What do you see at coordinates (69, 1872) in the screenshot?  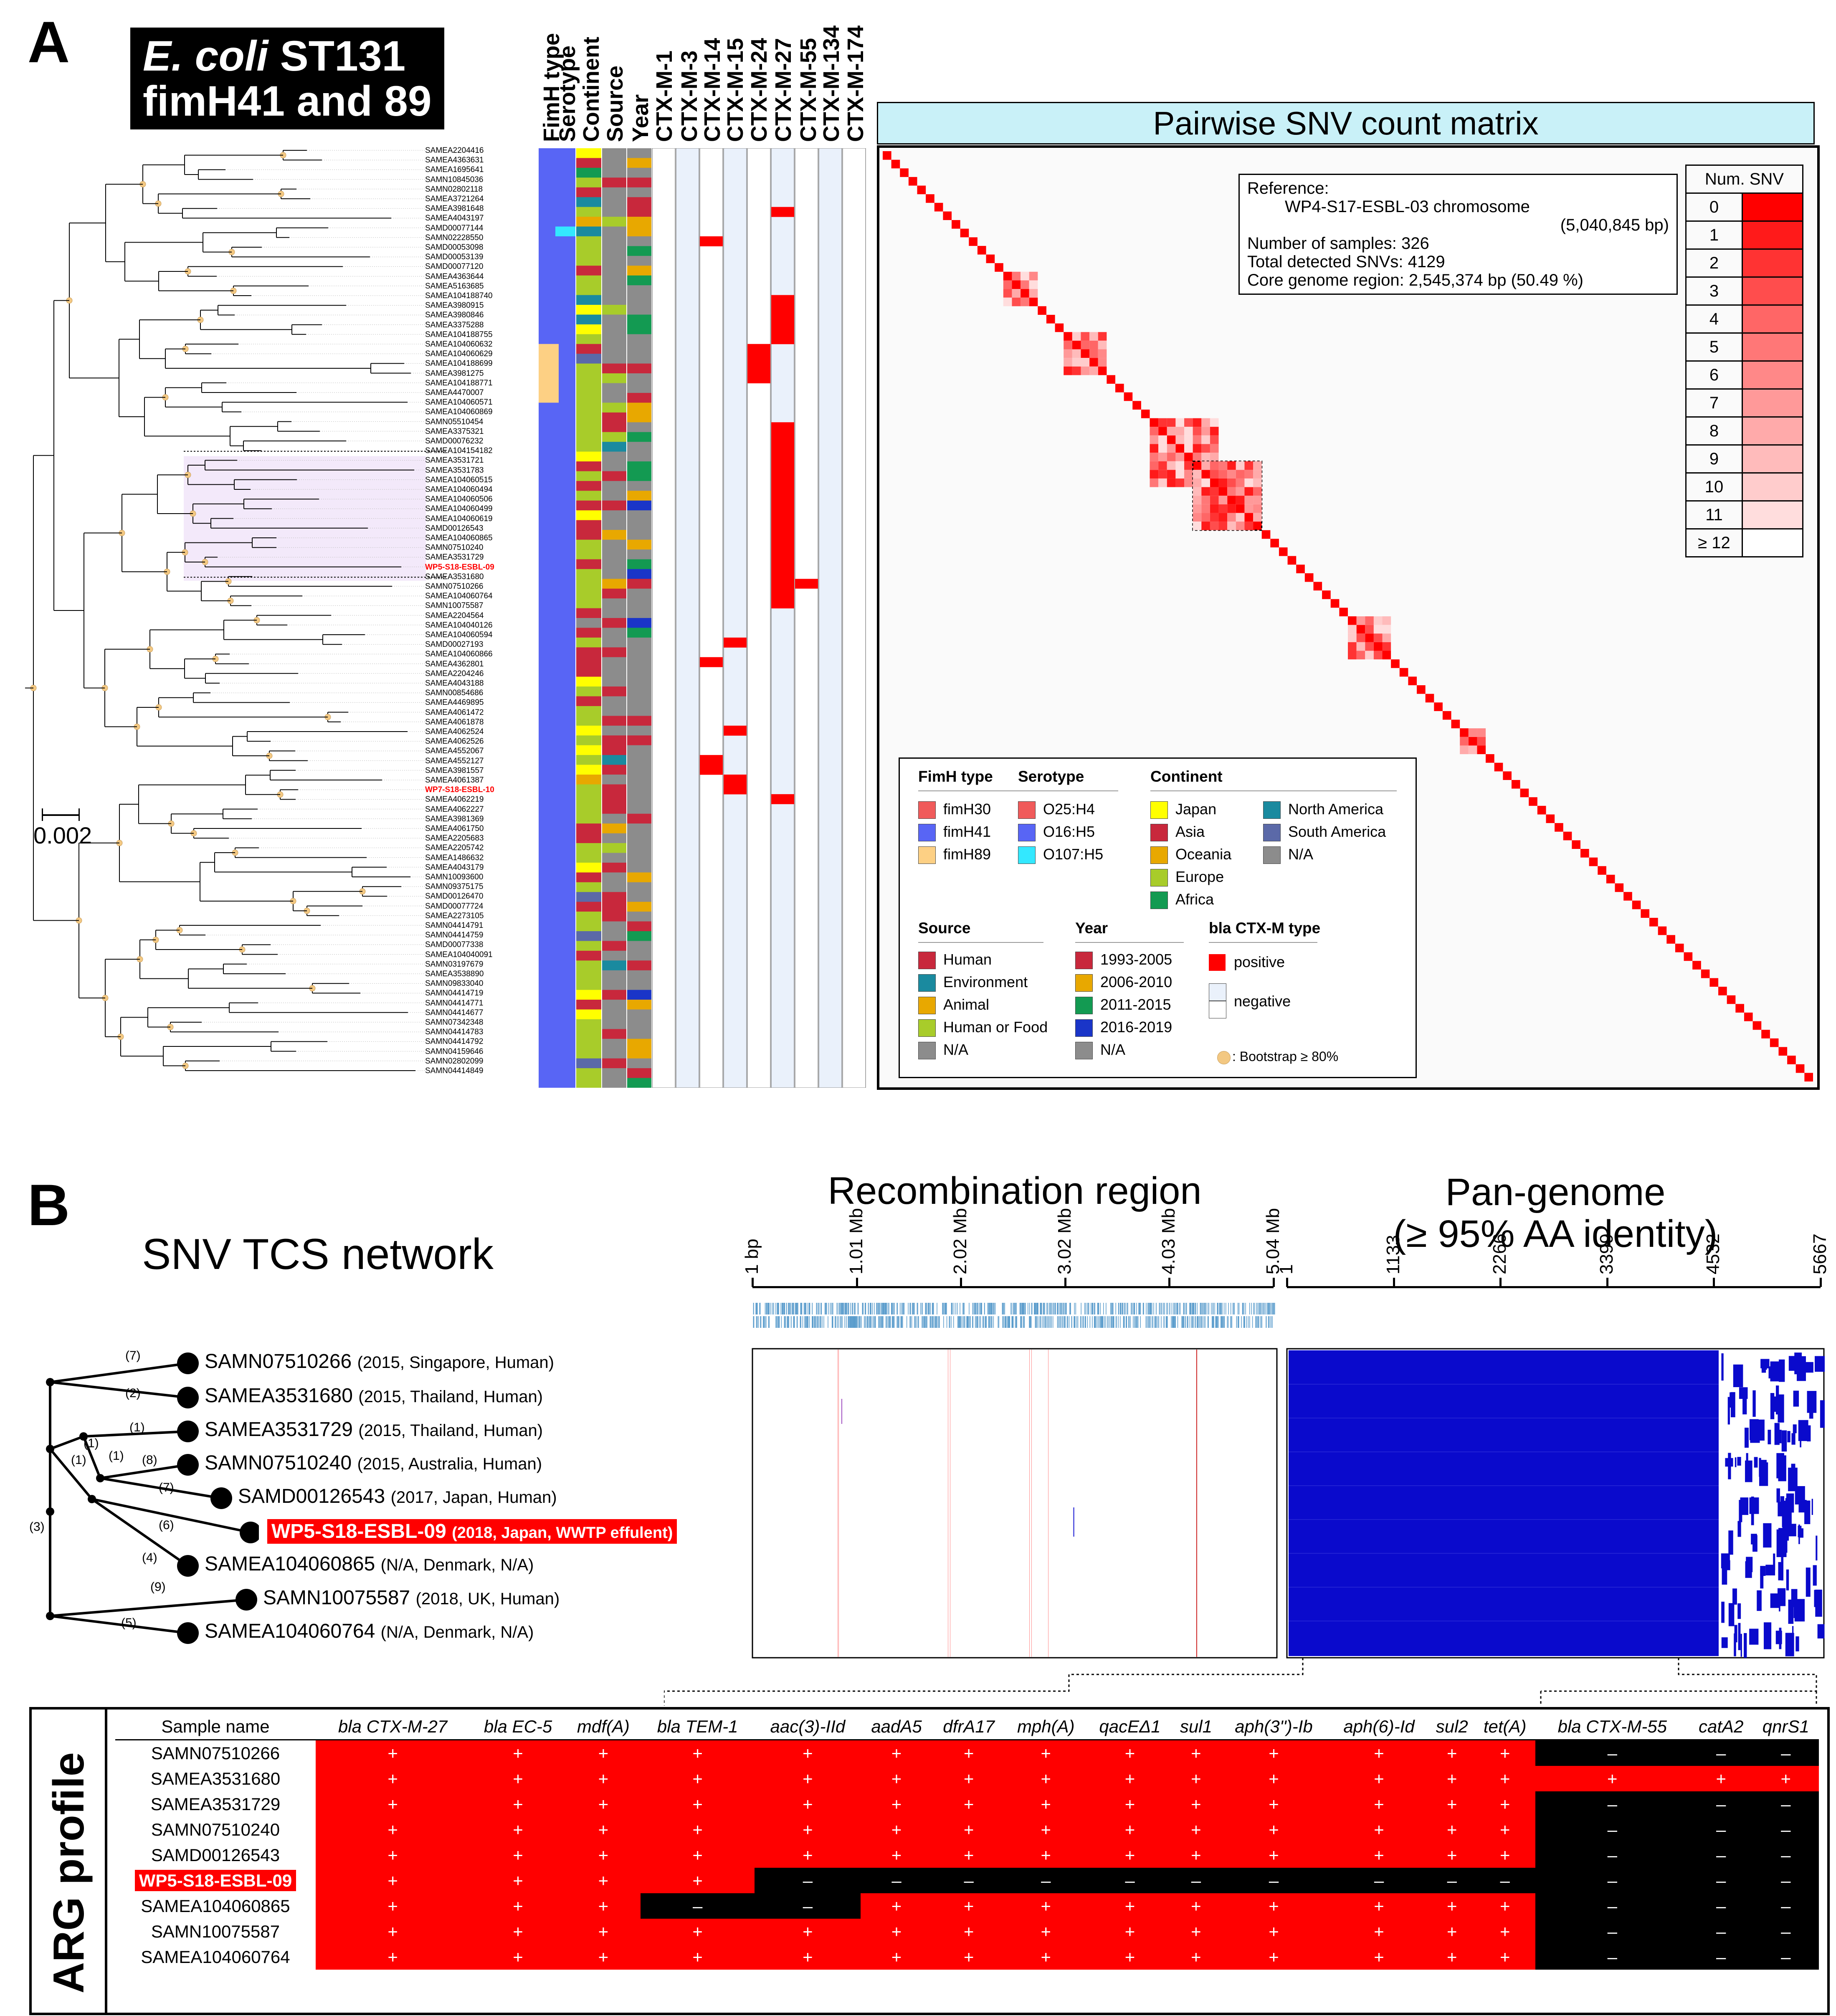 I see `arg-side-title: ARG profile` at bounding box center [69, 1872].